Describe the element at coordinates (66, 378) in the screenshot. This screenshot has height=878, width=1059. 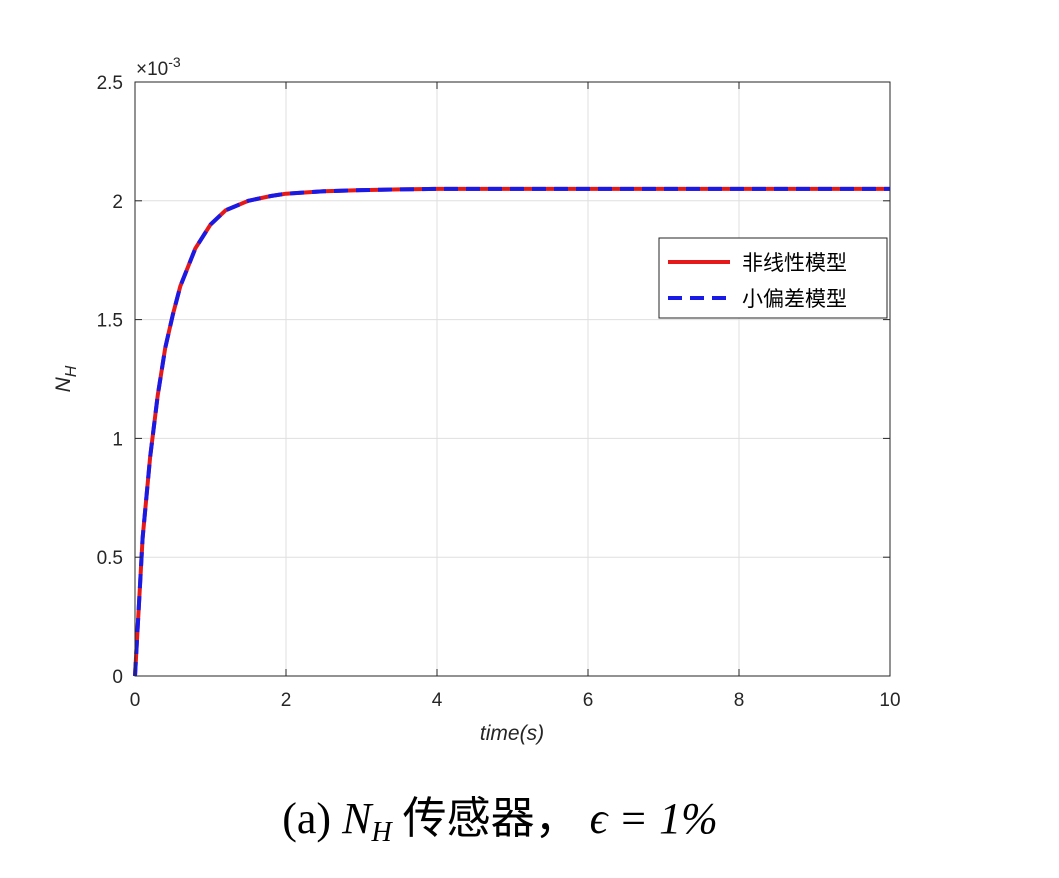
I see `y-axis-label: NH` at that location.